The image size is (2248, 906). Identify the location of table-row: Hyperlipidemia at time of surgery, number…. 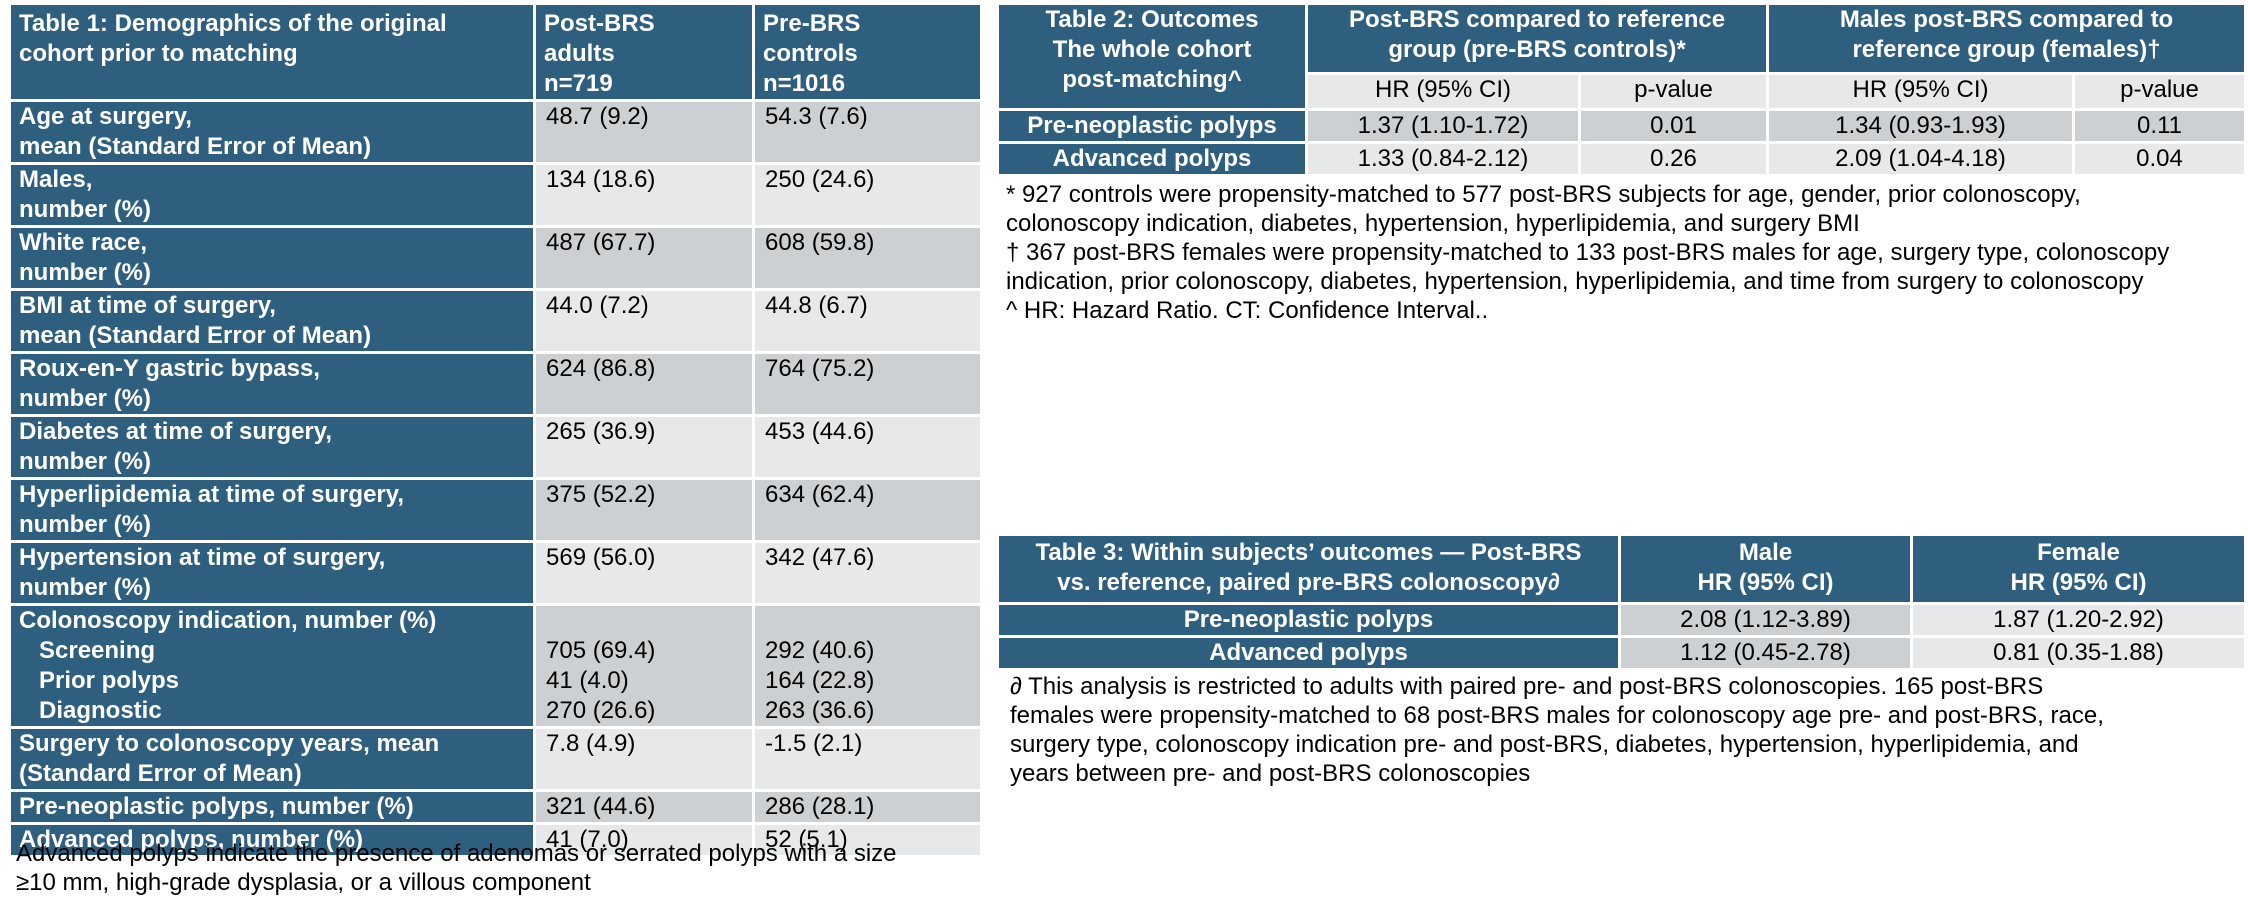
(495, 510).